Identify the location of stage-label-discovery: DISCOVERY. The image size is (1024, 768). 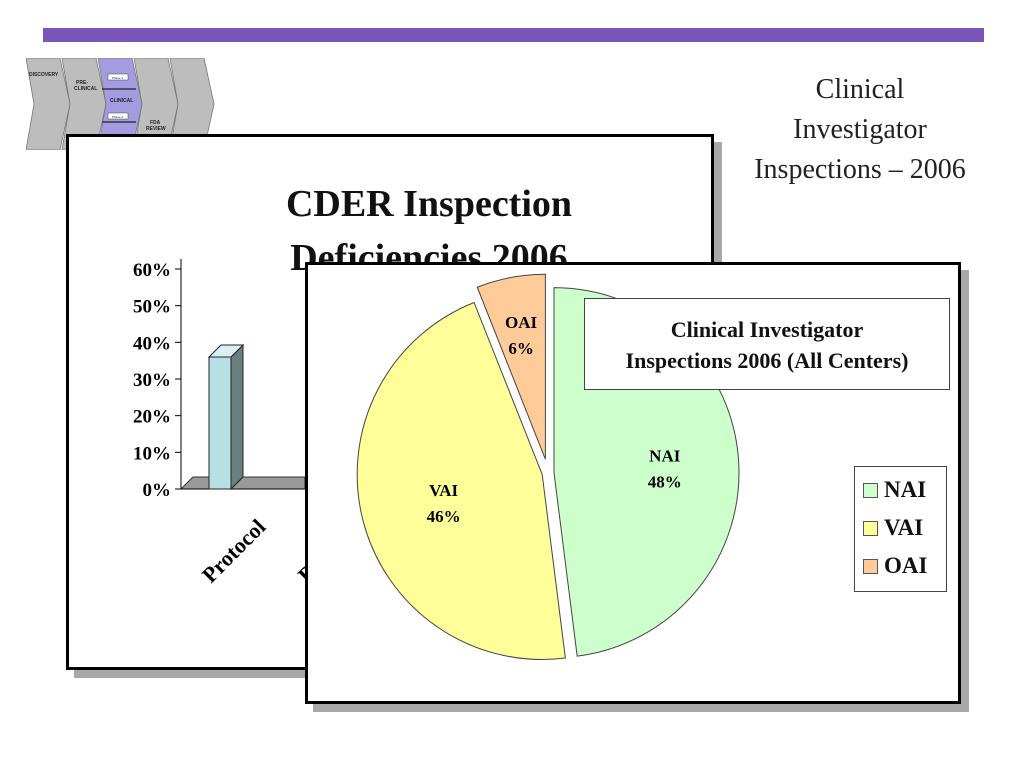
(44, 75).